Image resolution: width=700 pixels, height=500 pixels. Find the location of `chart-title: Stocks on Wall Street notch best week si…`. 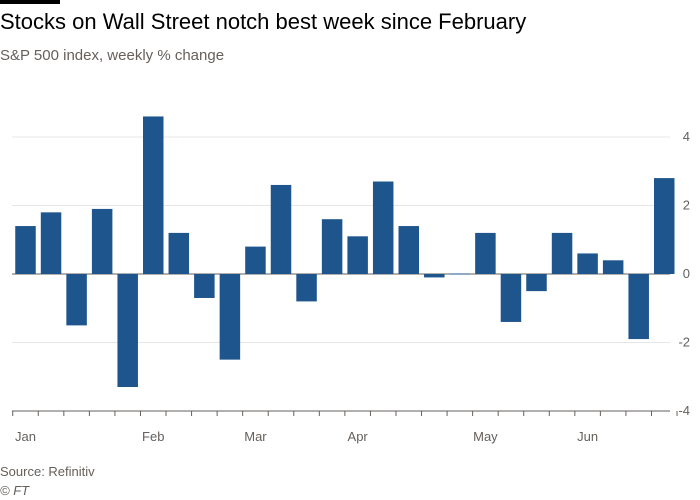

chart-title: Stocks on Wall Street notch best week si… is located at coordinates (263, 21).